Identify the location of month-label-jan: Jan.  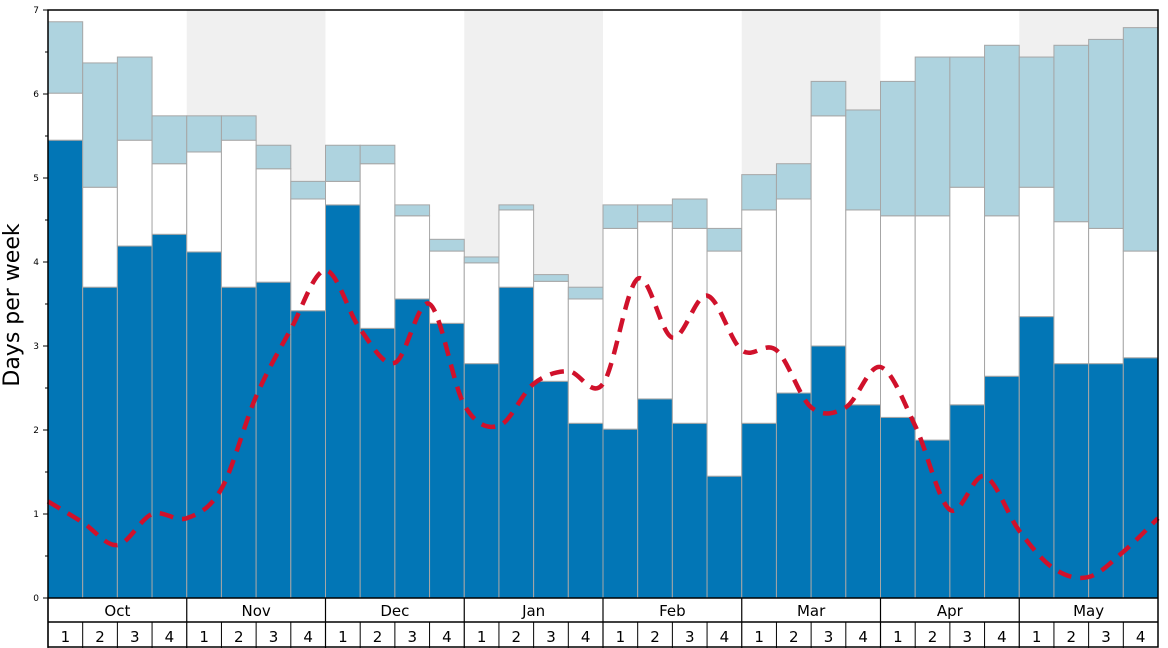
(533, 611).